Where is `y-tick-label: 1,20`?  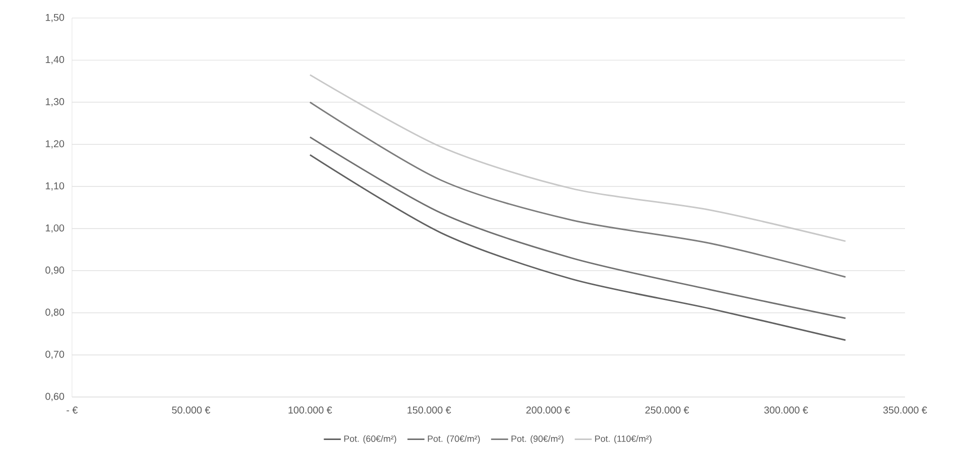
y-tick-label: 1,20 is located at coordinates (55, 144).